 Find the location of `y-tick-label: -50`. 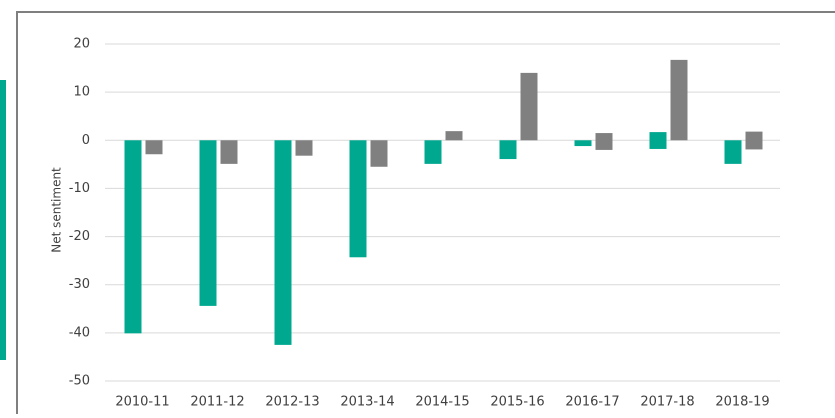

y-tick-label: -50 is located at coordinates (79, 381).